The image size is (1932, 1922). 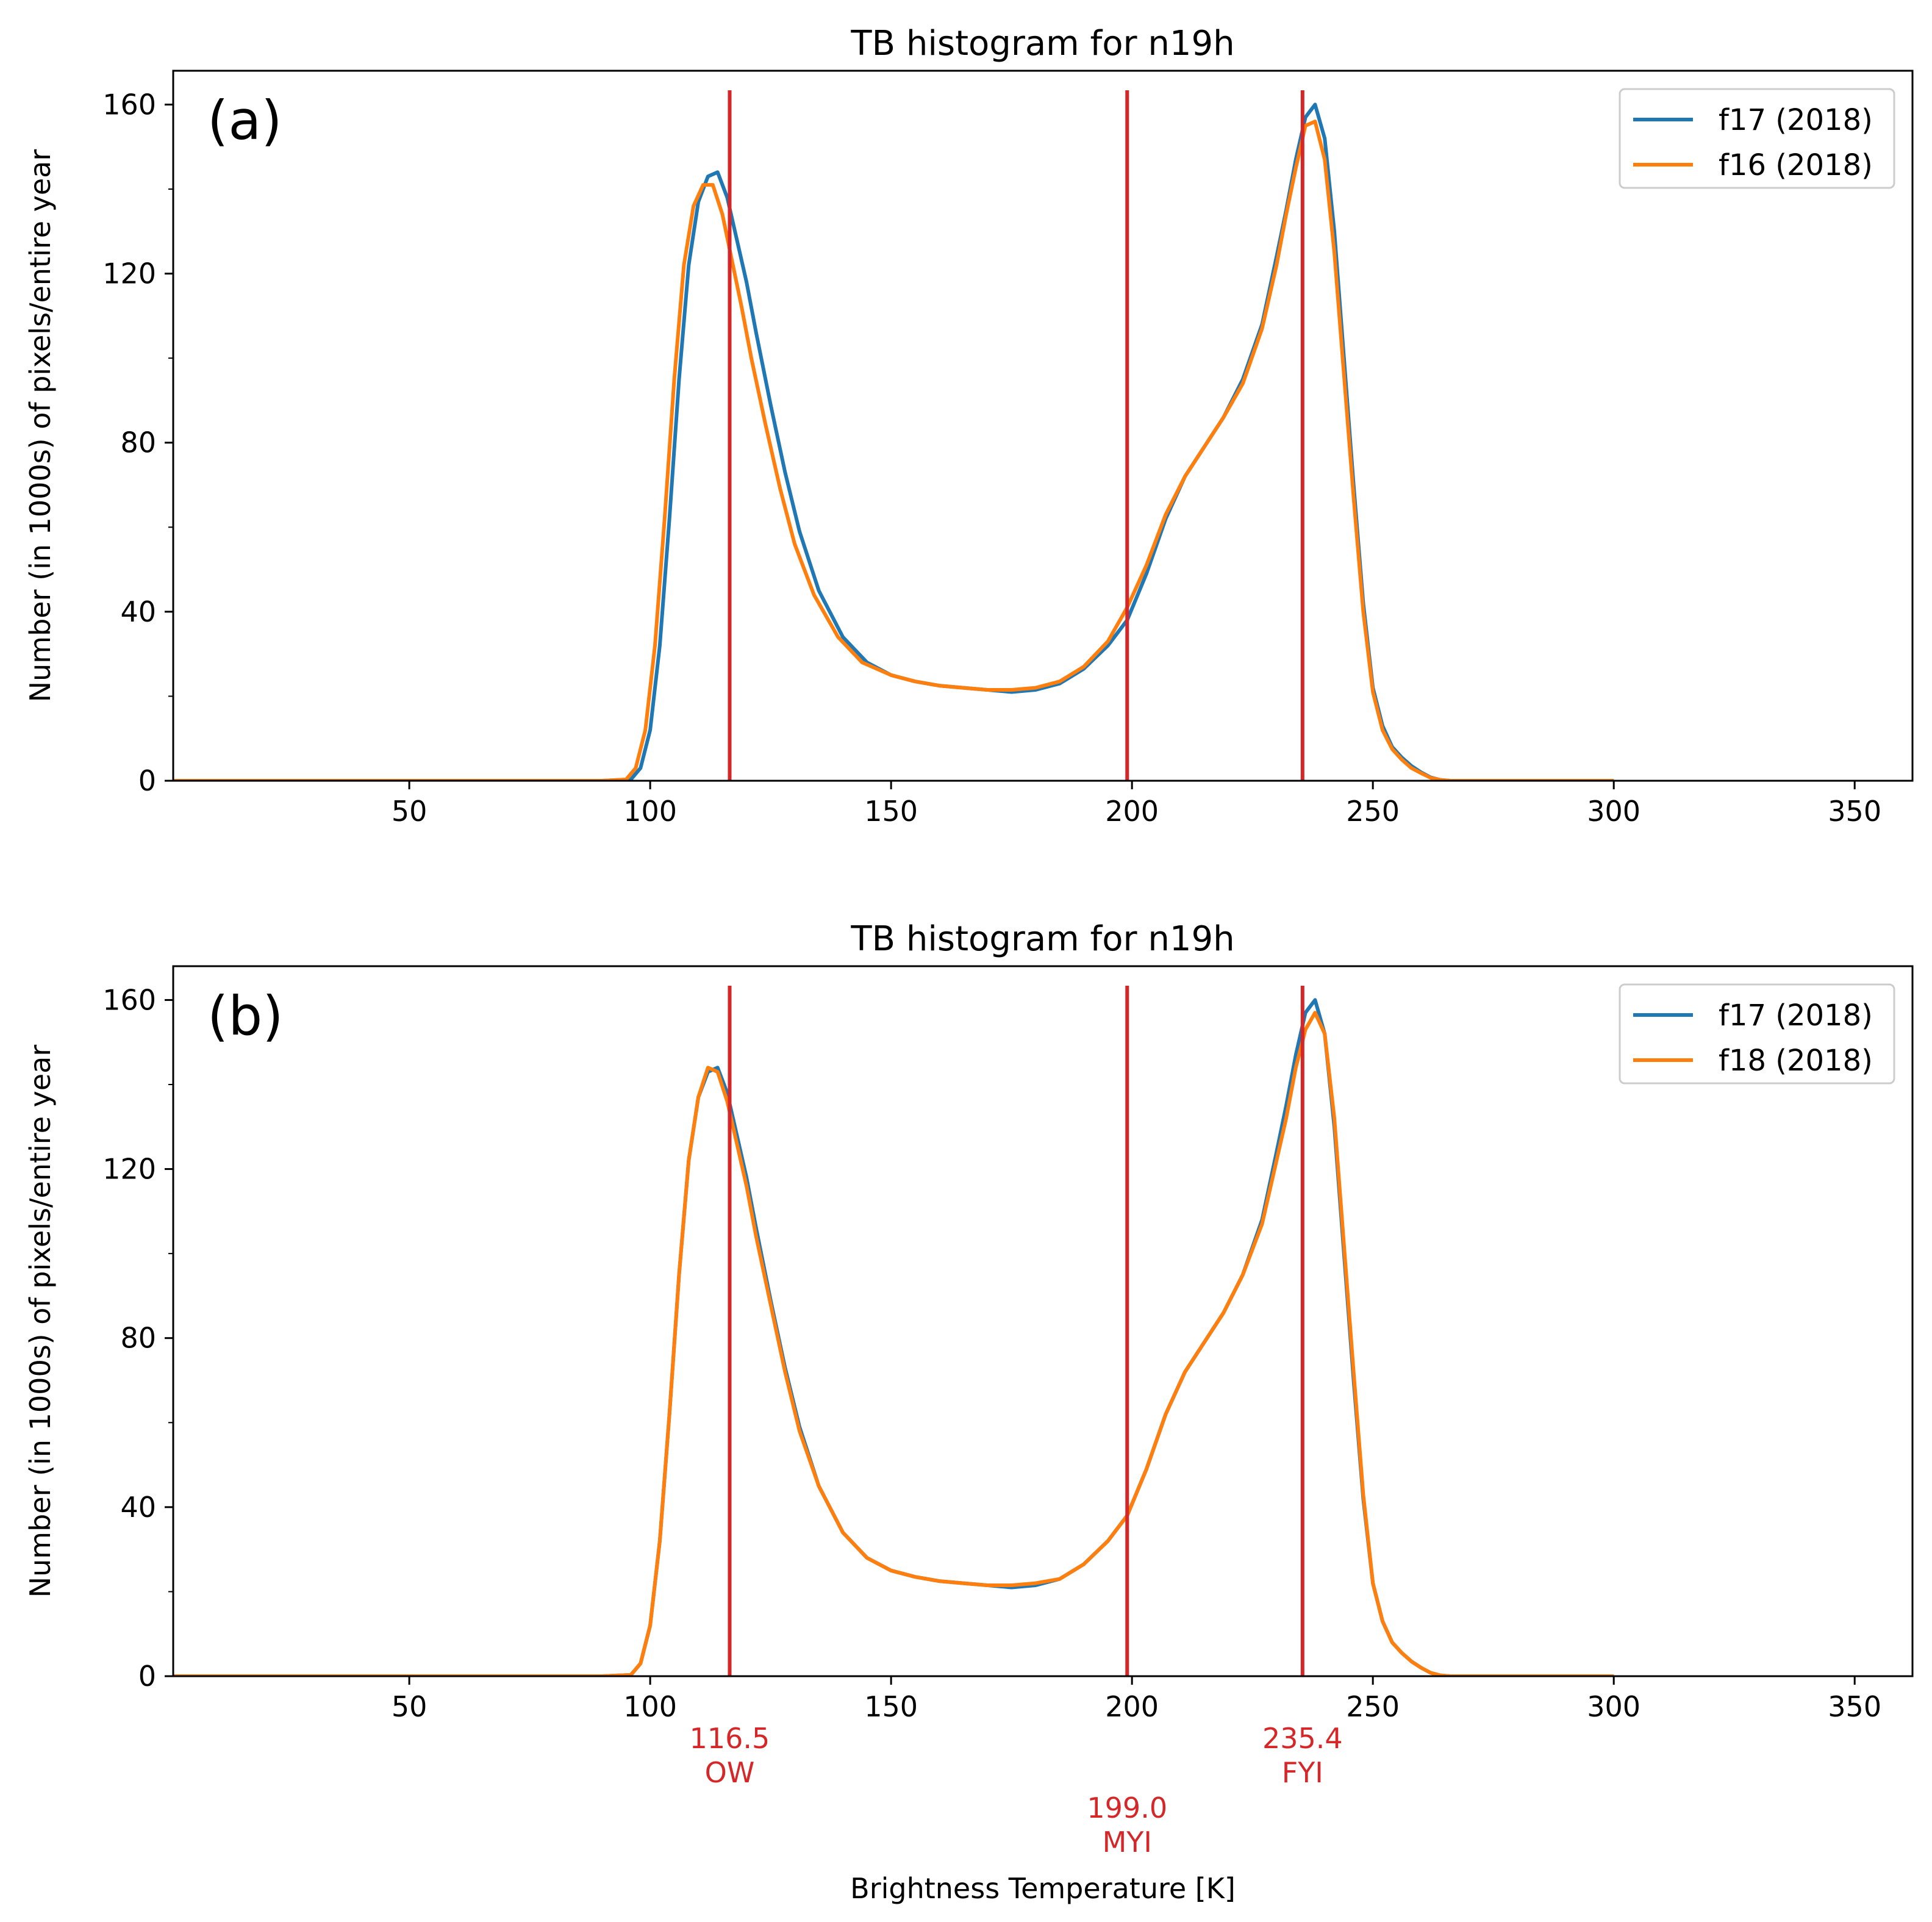 What do you see at coordinates (730, 1738) in the screenshot?
I see `threshold-value-label: 116.5` at bounding box center [730, 1738].